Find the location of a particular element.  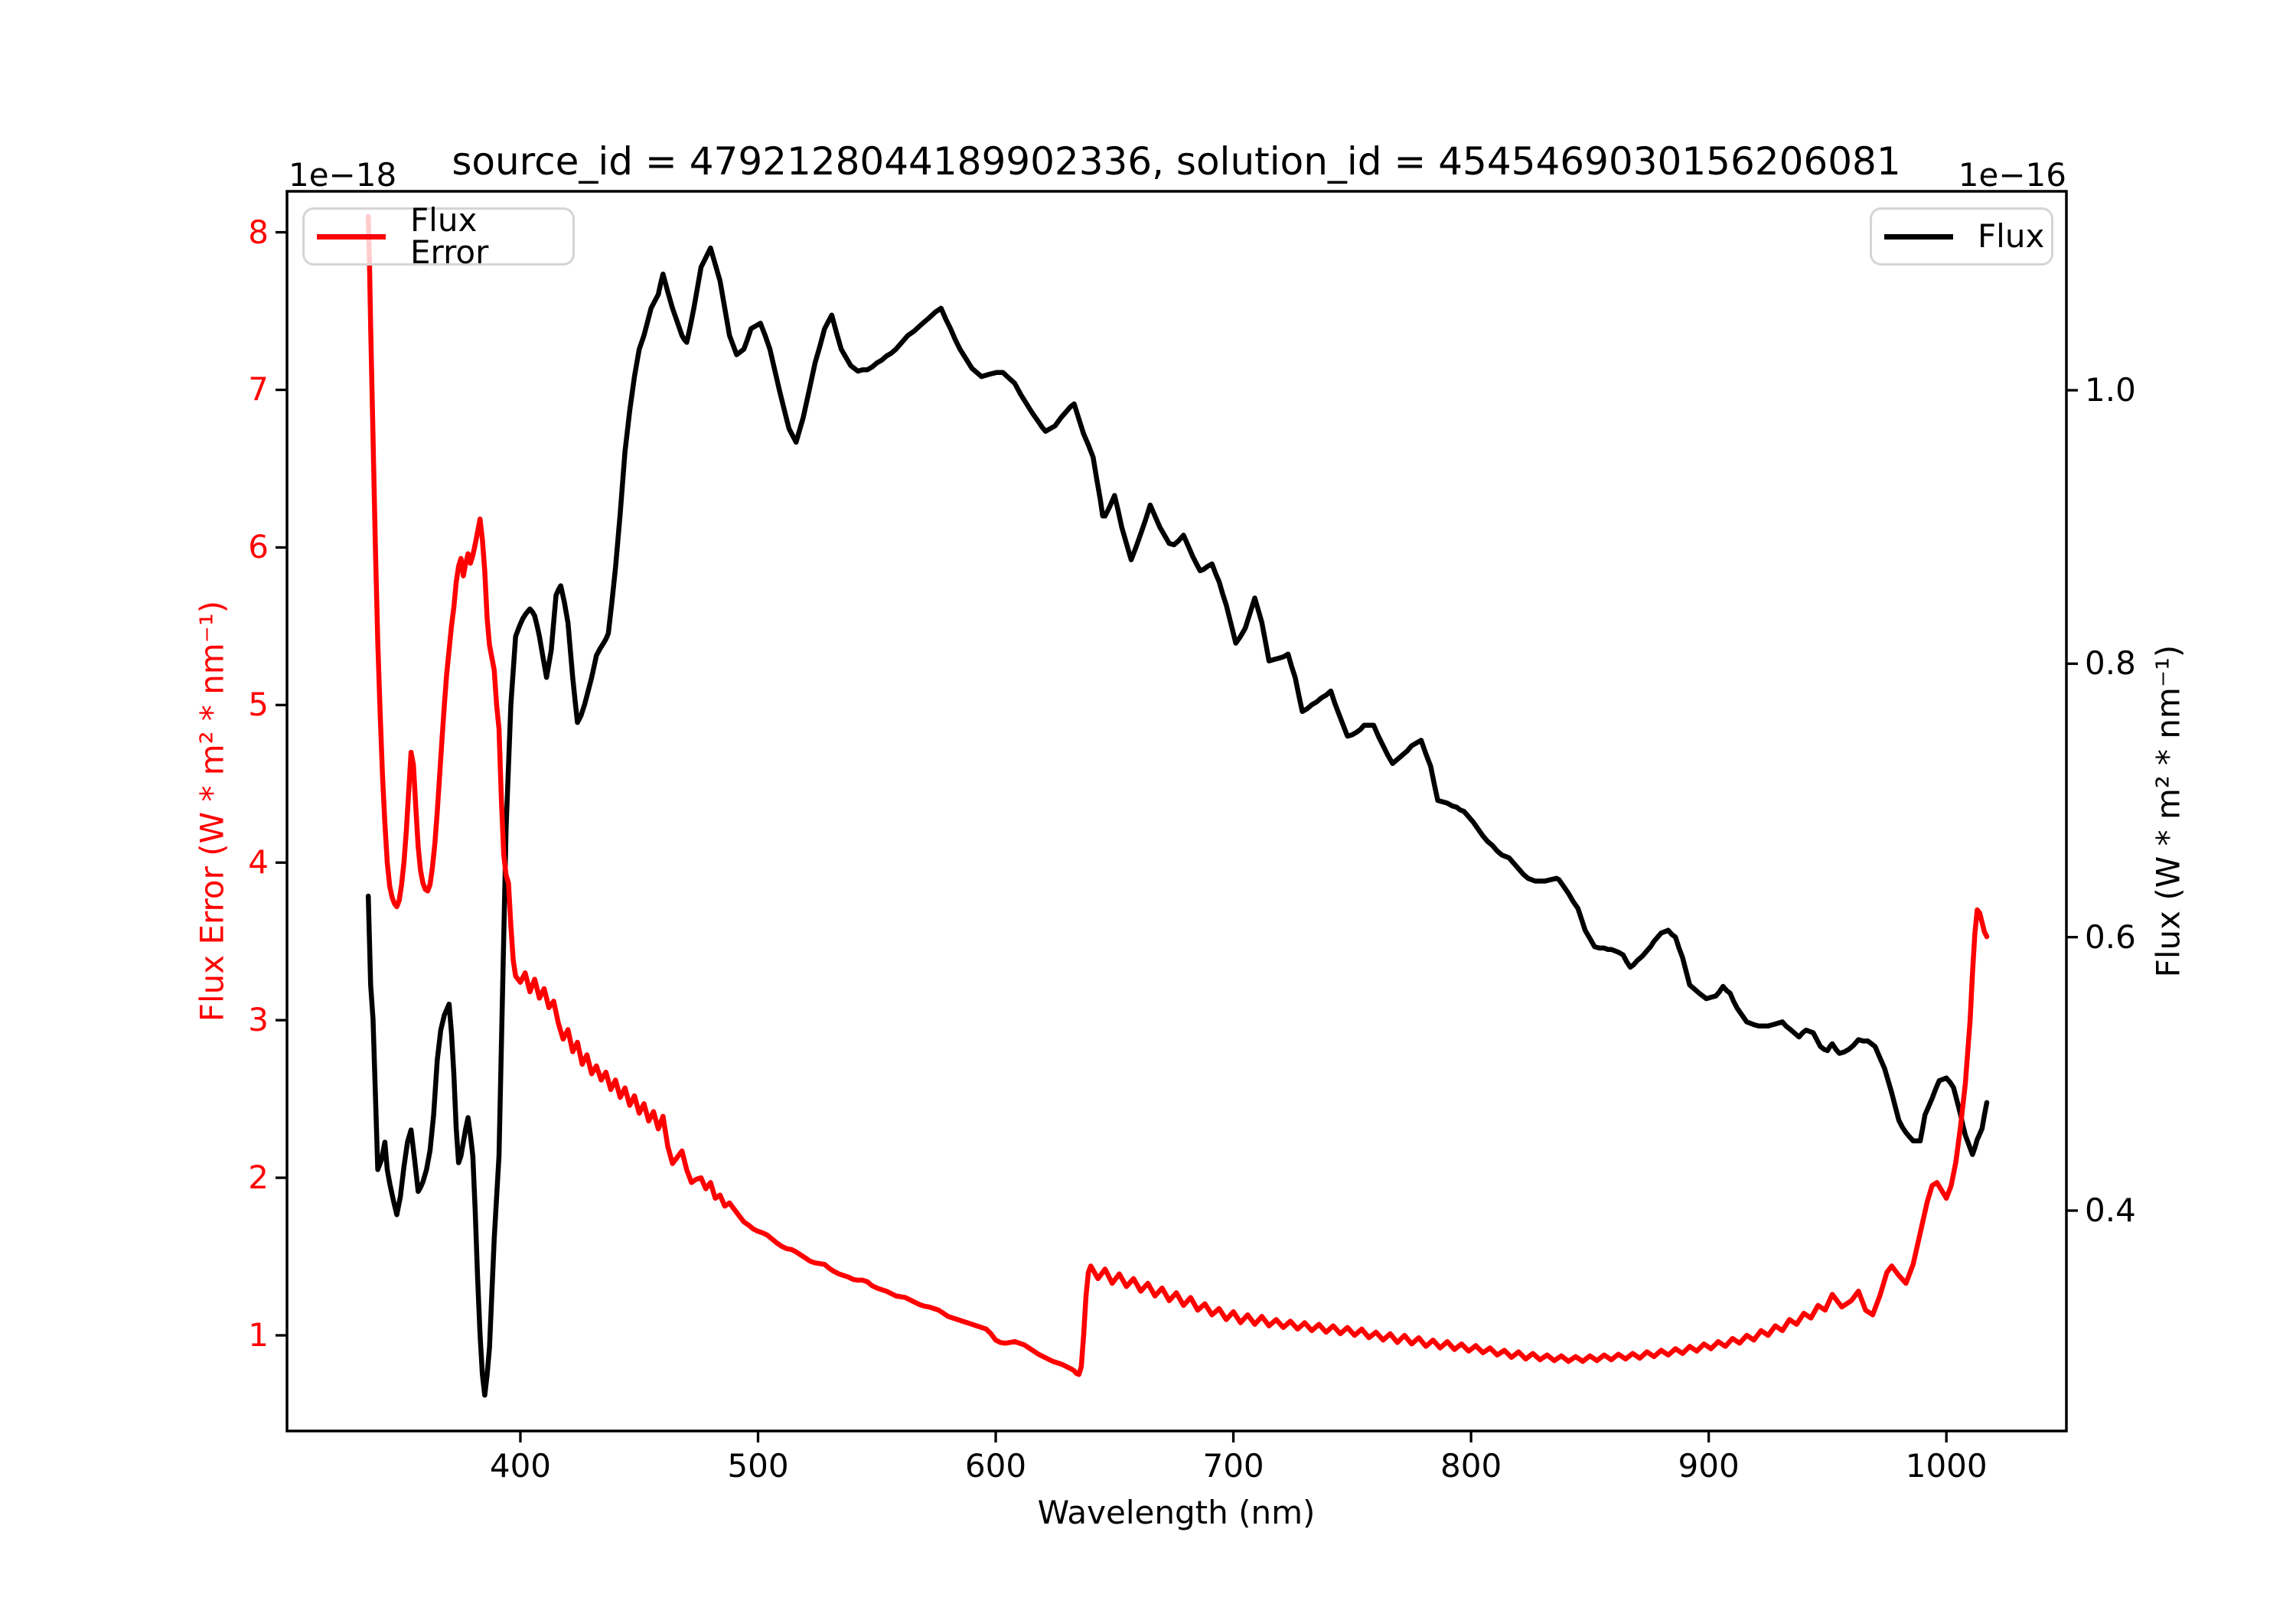

y-right-tick-label: 1.0 is located at coordinates (2110, 390).